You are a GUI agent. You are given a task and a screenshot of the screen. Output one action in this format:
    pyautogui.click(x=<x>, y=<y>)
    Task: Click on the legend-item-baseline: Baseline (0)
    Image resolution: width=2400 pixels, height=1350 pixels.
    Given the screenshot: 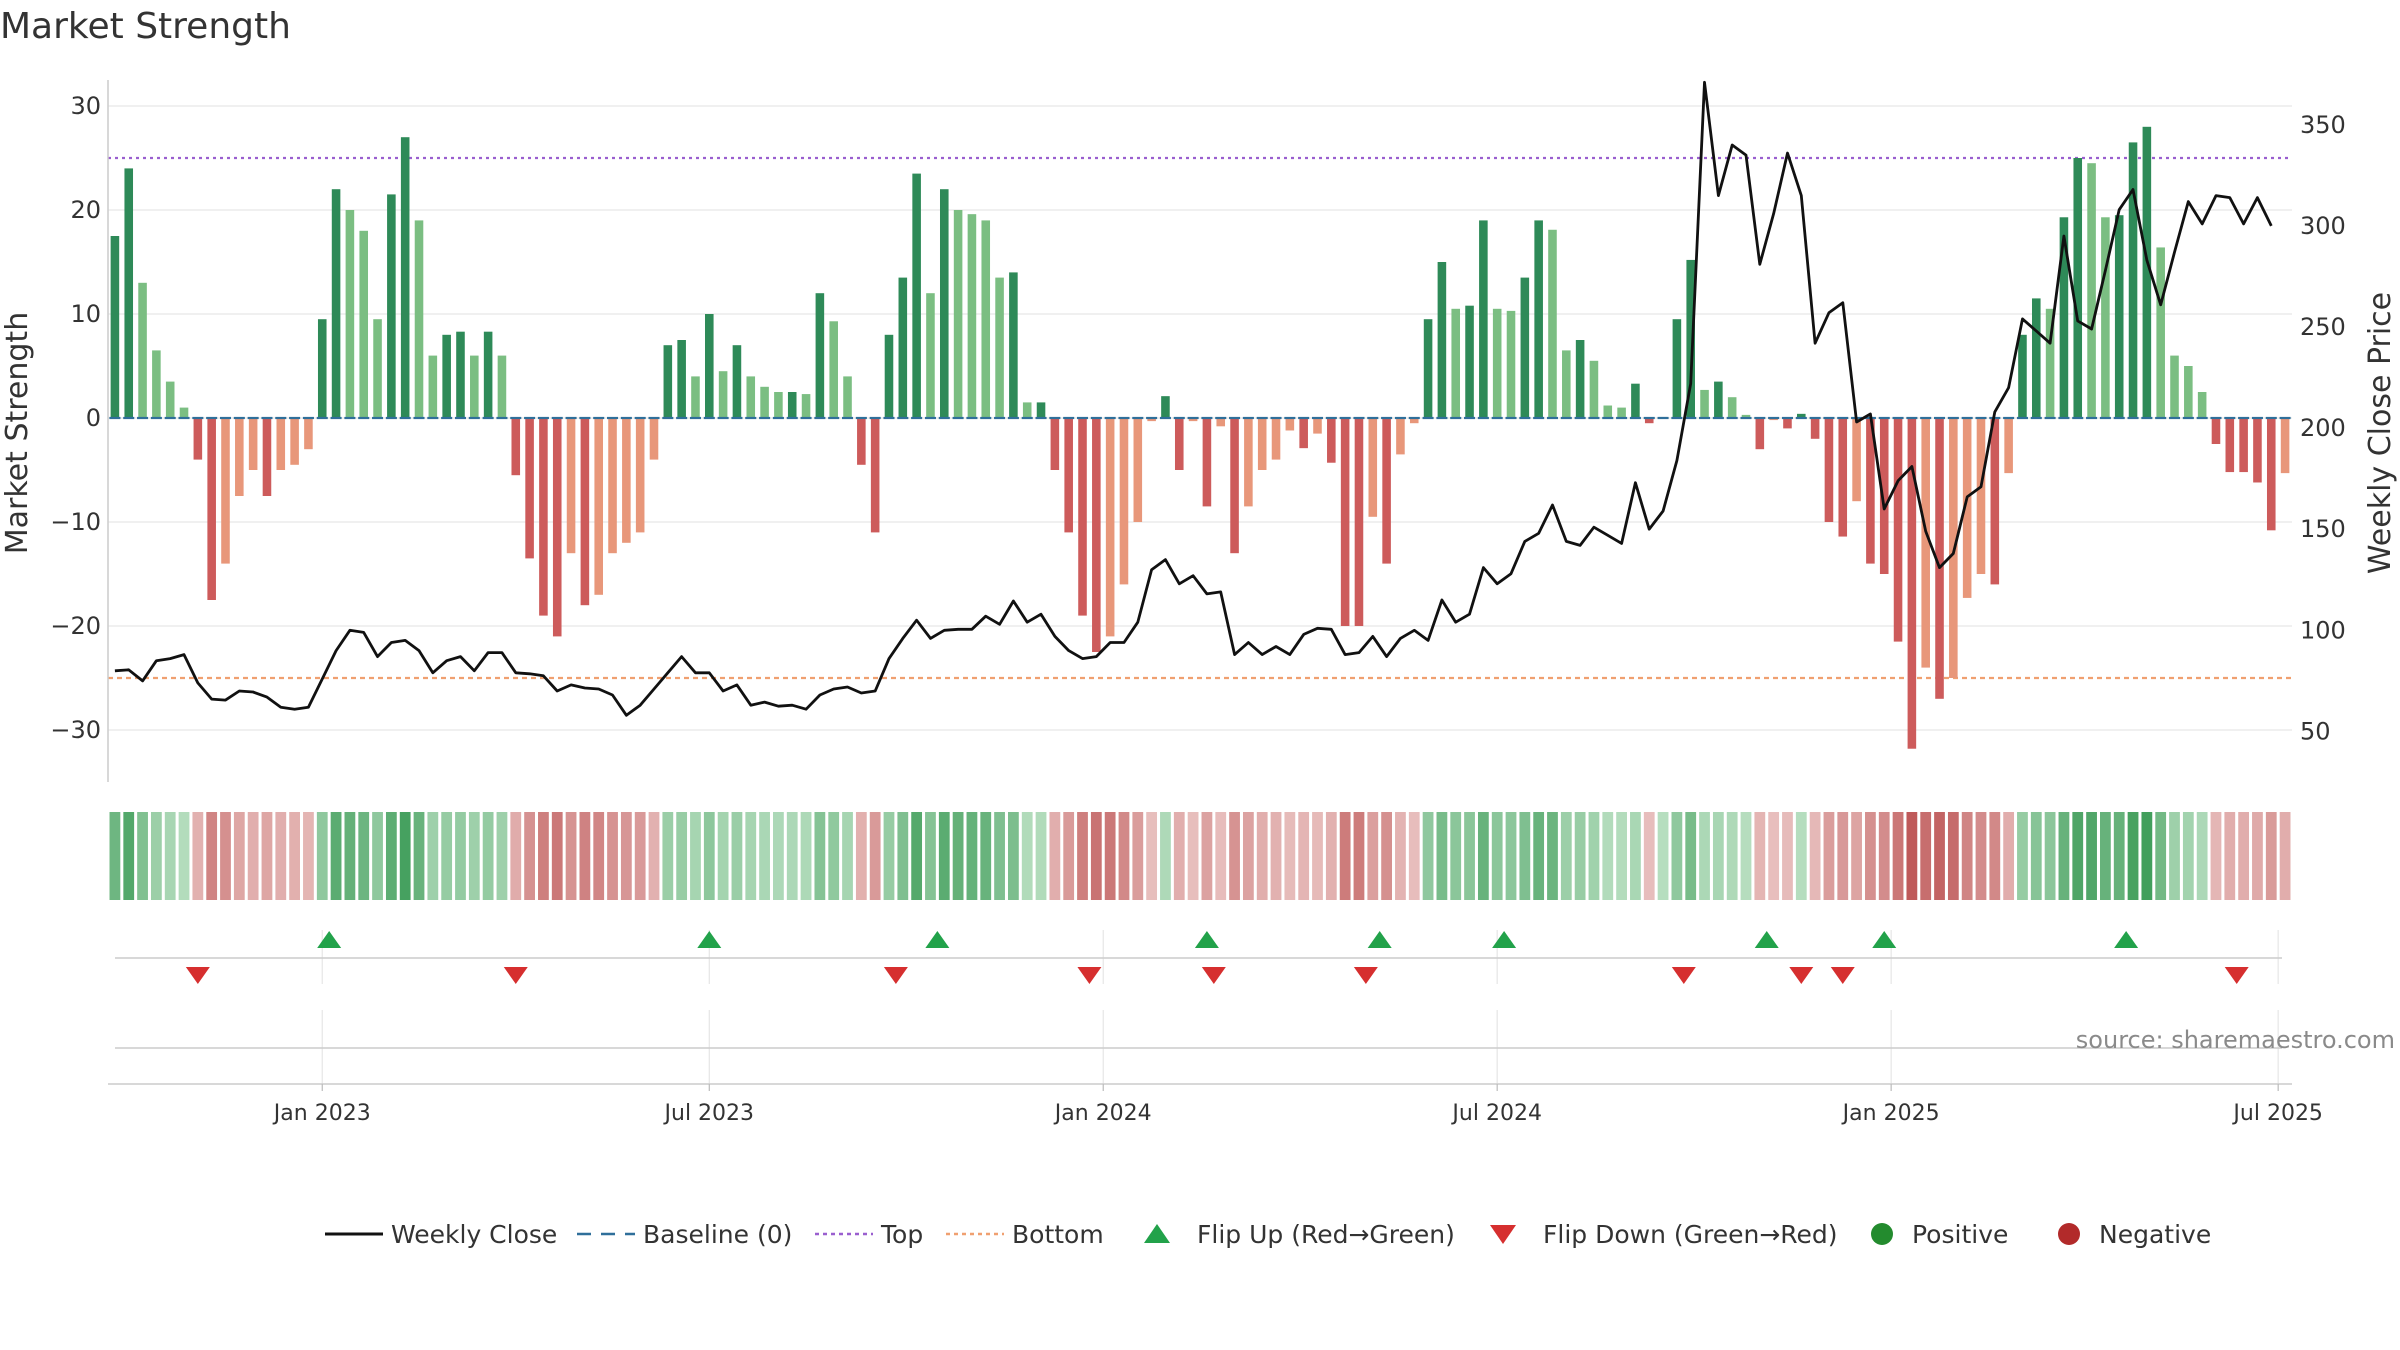 What is the action you would take?
    pyautogui.click(x=684, y=1234)
    